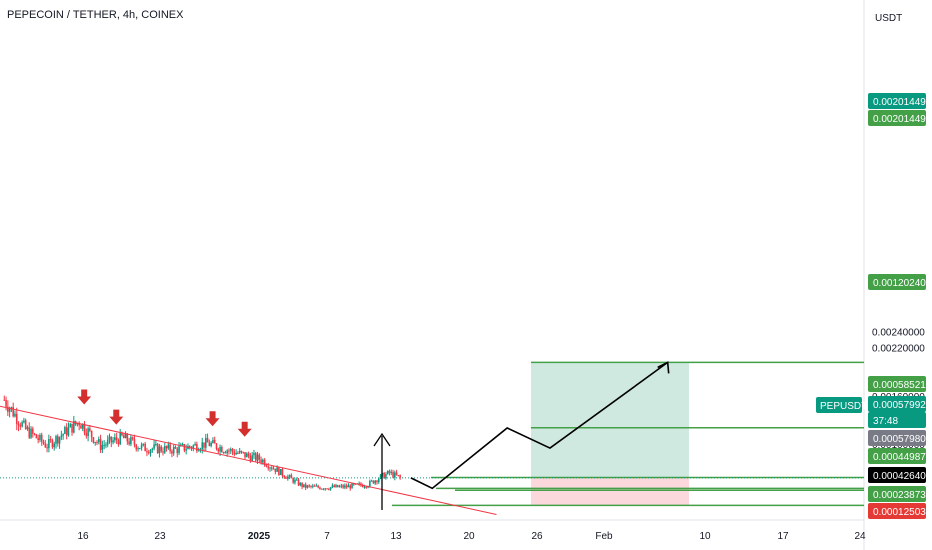  What do you see at coordinates (899, 495) in the screenshot?
I see `price-tag-text: 0.00023873` at bounding box center [899, 495].